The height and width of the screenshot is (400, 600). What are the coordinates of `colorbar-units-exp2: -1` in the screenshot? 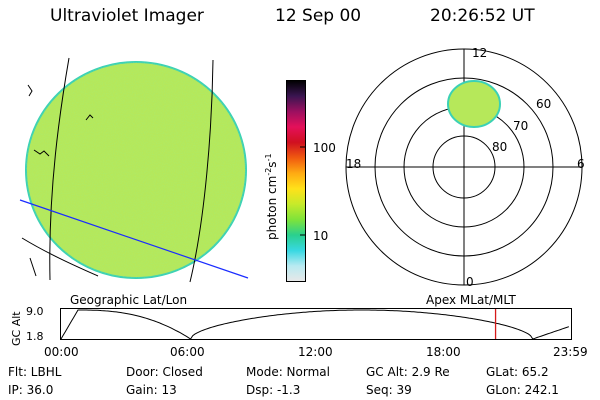 It's located at (268, 157).